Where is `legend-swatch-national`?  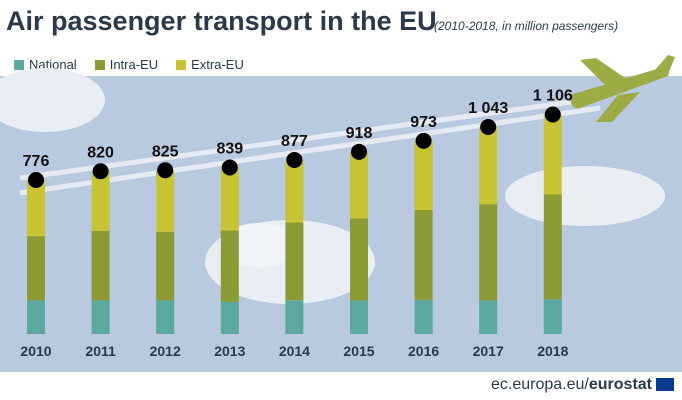
legend-swatch-national is located at coordinates (19, 64).